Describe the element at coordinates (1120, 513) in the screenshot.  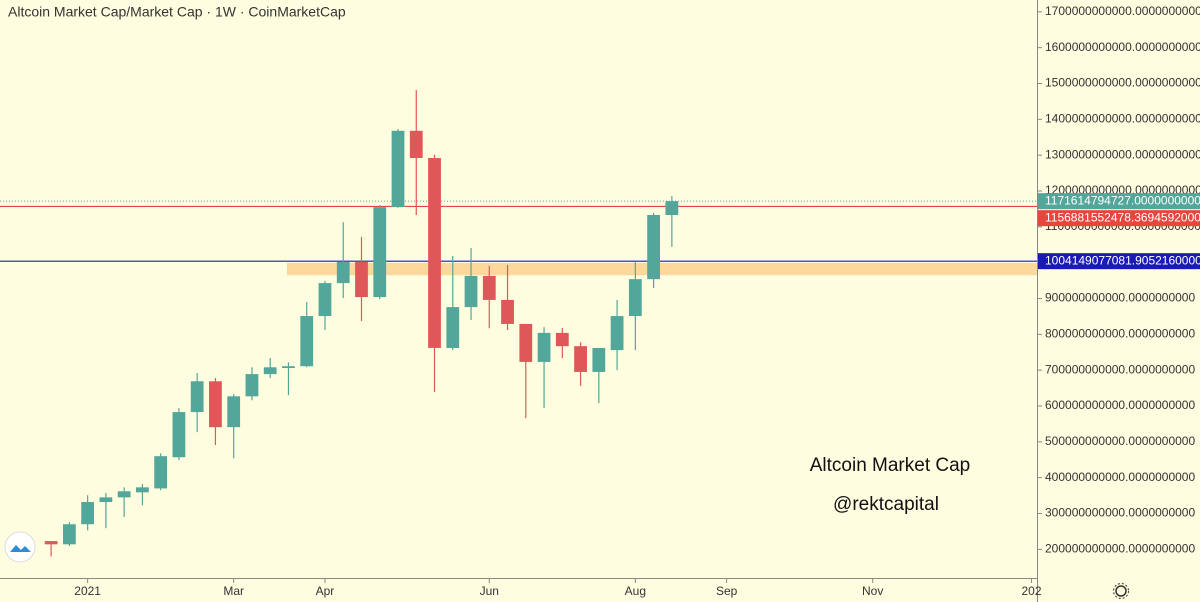
I see `y-tick-label: 300000000000.0000000000` at that location.